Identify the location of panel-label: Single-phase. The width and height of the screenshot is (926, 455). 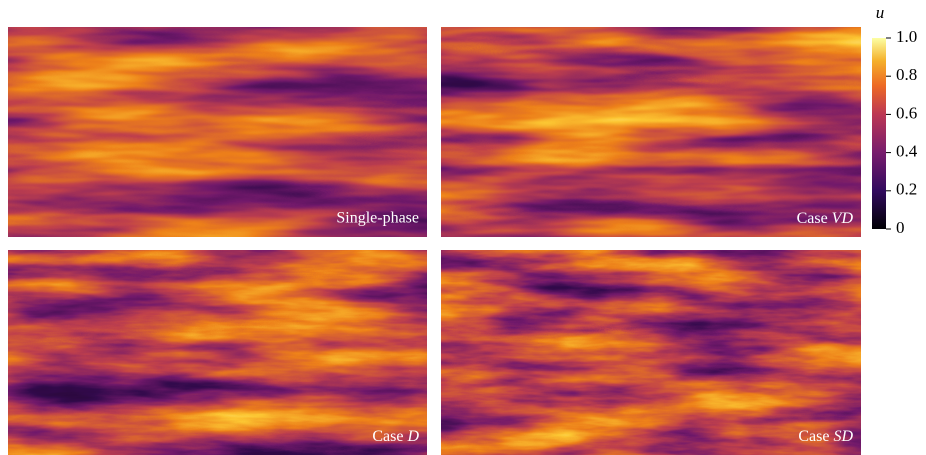
(377, 218).